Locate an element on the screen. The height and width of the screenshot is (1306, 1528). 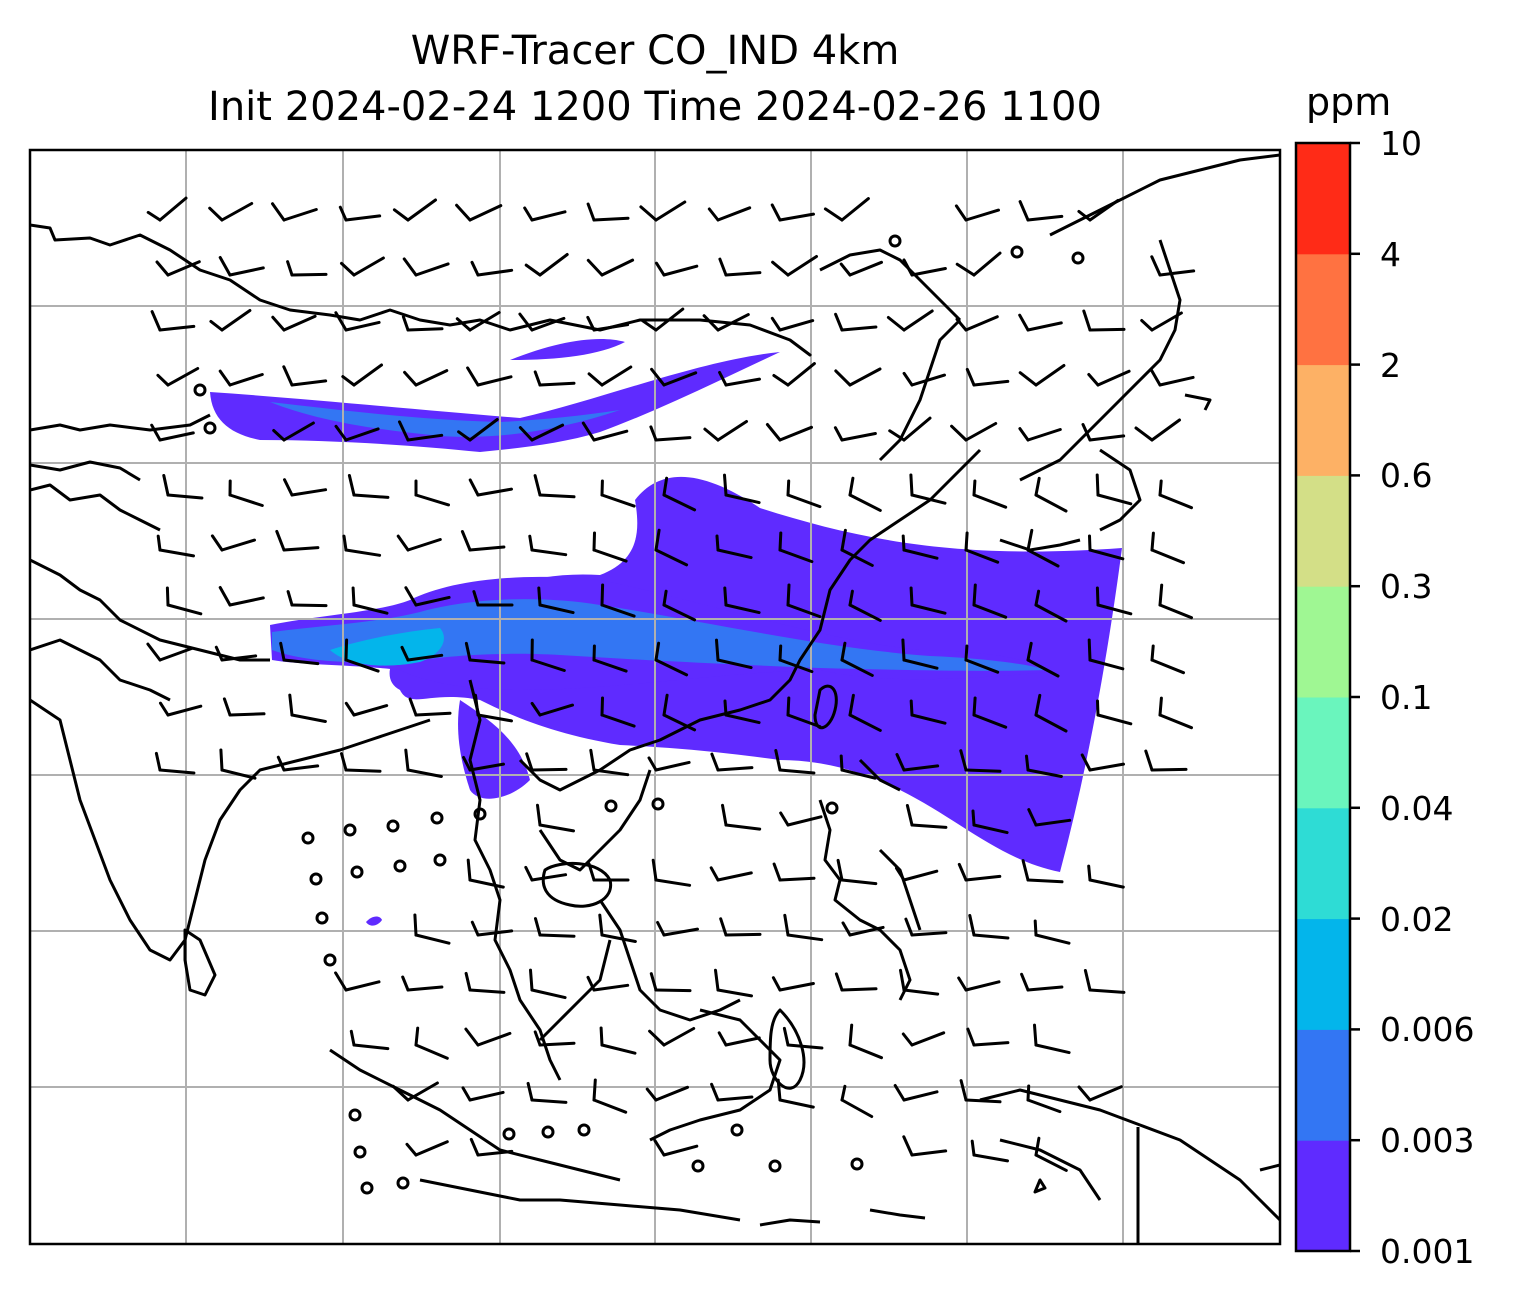
colorbar-tick-label: 10 is located at coordinates (1401, 143).